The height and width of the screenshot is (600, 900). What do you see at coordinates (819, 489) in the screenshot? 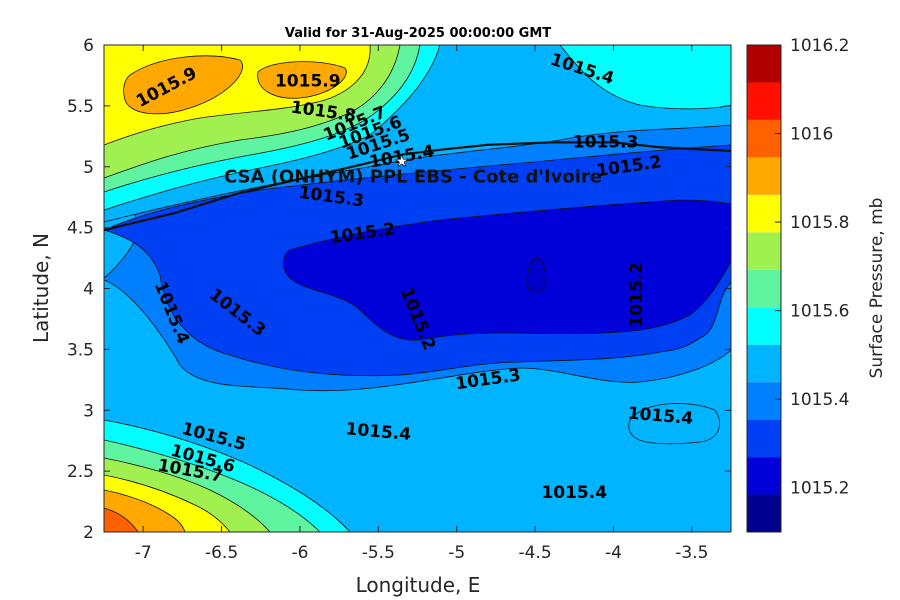
I see `colorbar-tick-label: 1015.2` at bounding box center [819, 489].